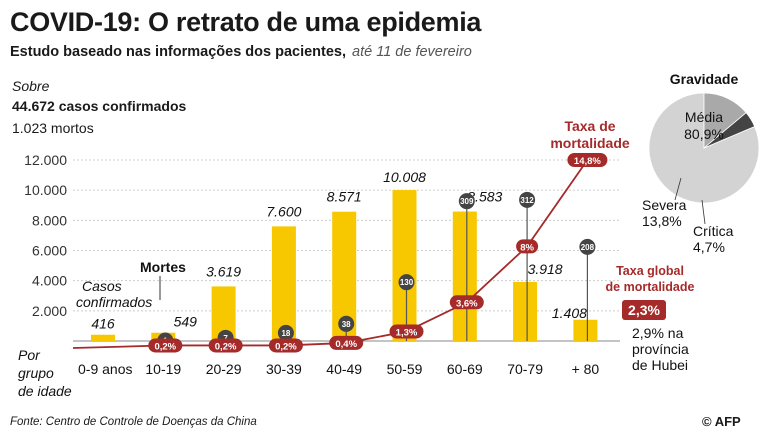  Describe the element at coordinates (660, 349) in the screenshot. I see `hubei-annotation: província` at that location.